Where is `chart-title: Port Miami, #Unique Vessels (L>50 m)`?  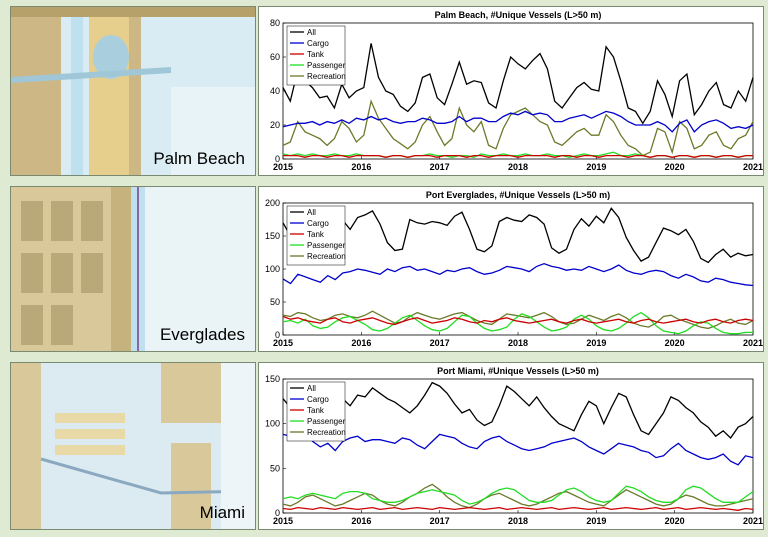
chart-title: Port Miami, #Unique Vessels (L>50 m) is located at coordinates (518, 371).